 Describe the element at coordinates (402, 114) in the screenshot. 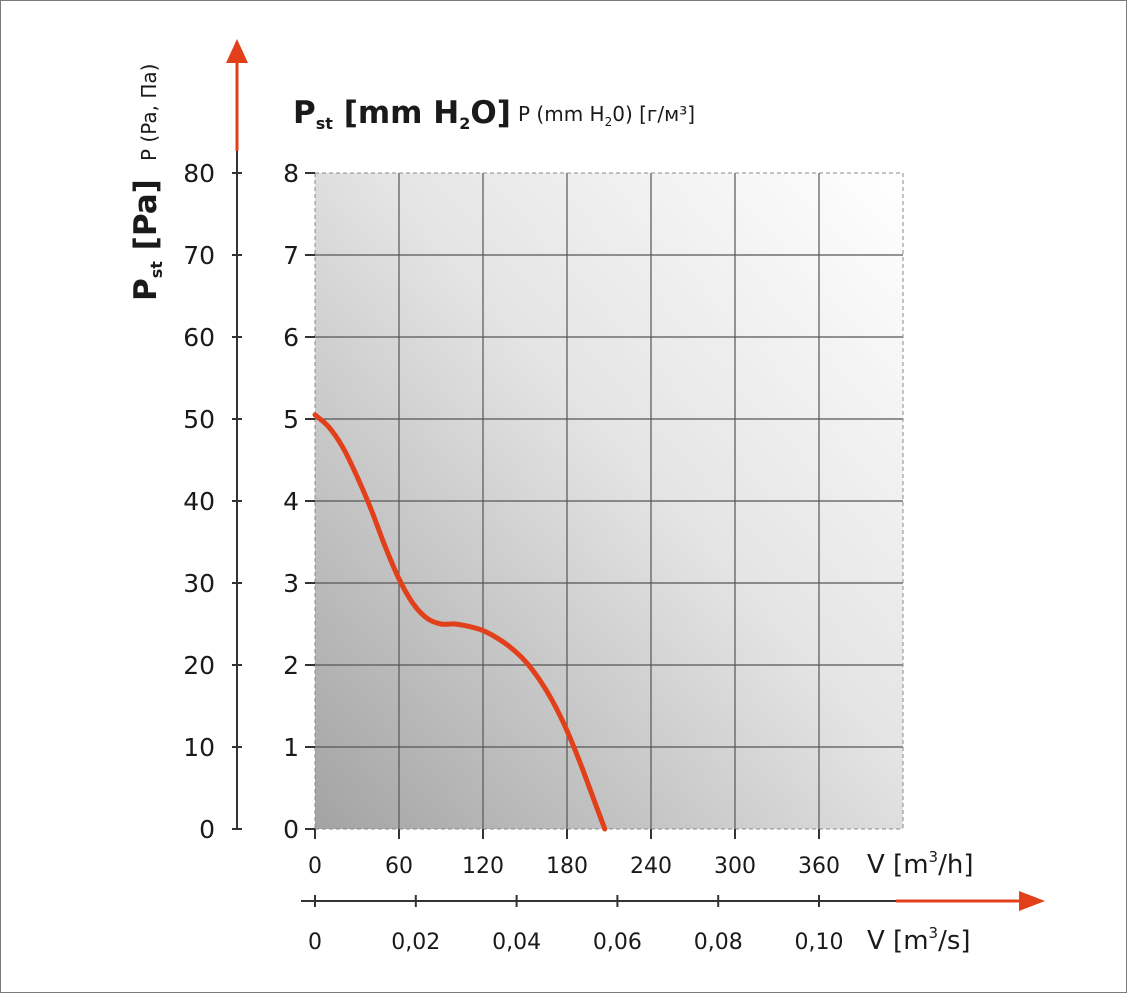

I see `mmh2o-axis-title: Pst [mm H2O]` at that location.